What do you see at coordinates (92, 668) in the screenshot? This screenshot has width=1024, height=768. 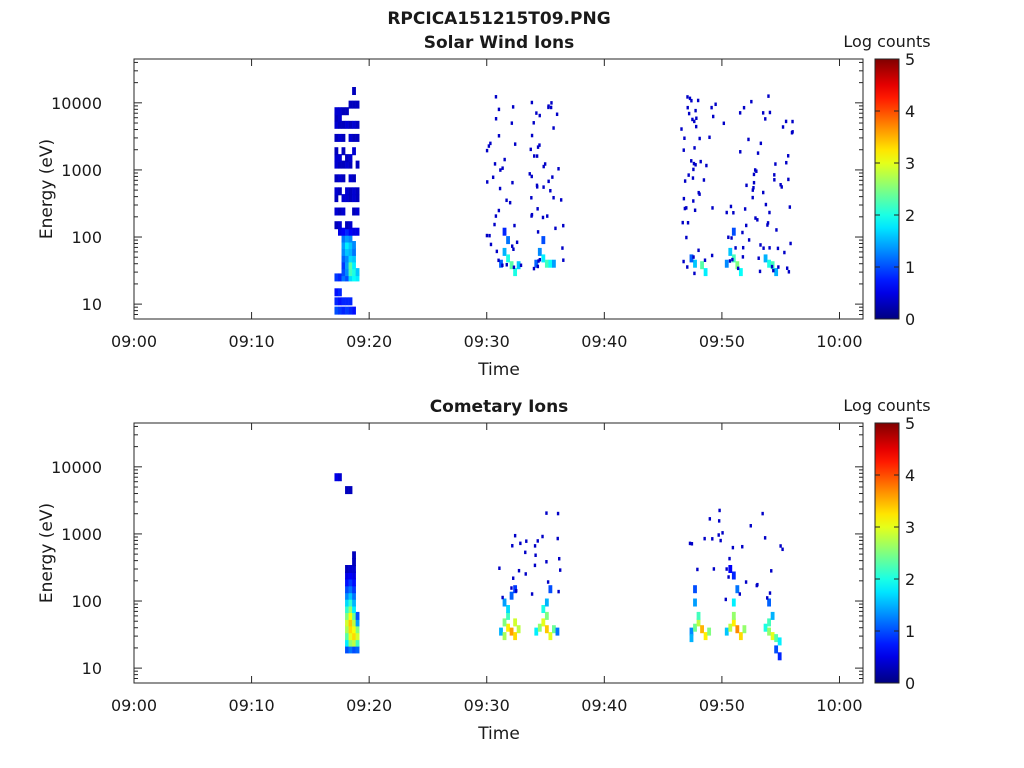 I see `y-tick-label: 10` at bounding box center [92, 668].